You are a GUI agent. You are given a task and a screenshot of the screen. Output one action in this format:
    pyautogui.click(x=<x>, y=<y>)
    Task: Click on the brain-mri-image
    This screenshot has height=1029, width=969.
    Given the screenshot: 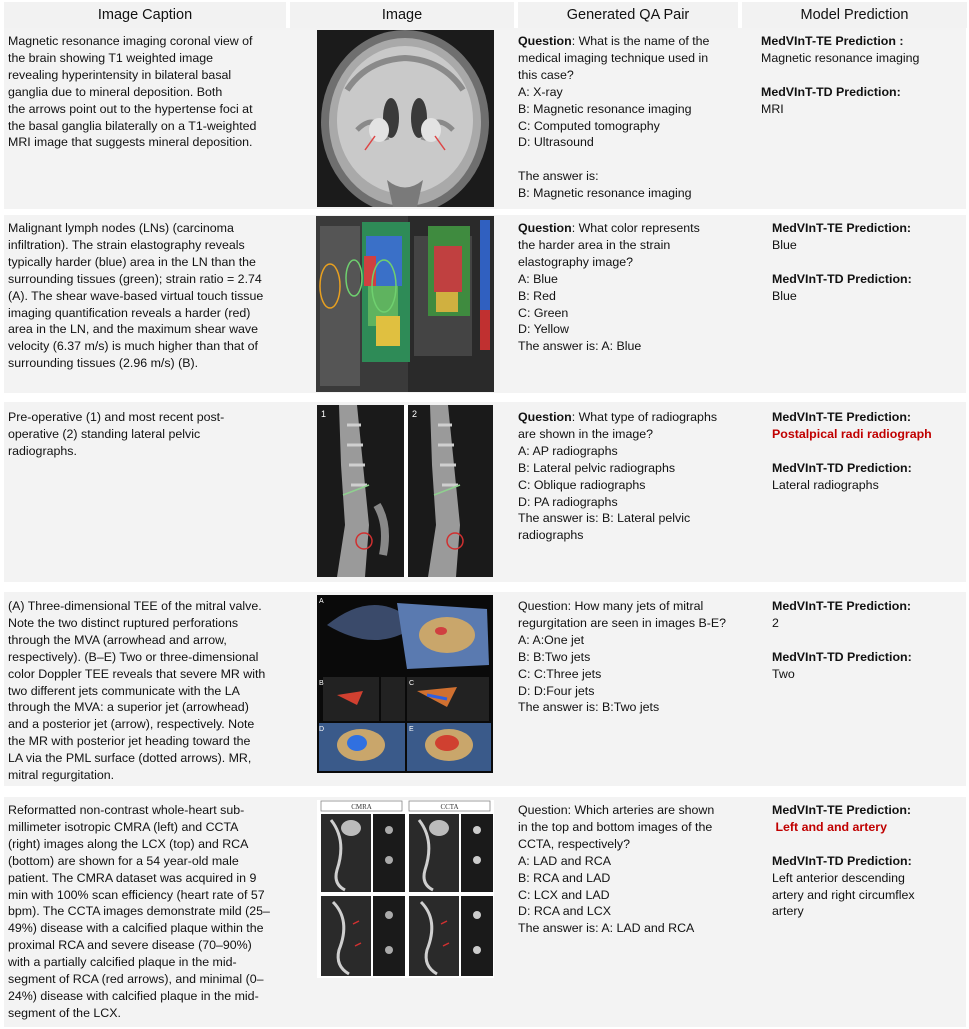 What is the action you would take?
    pyautogui.click(x=405, y=118)
    